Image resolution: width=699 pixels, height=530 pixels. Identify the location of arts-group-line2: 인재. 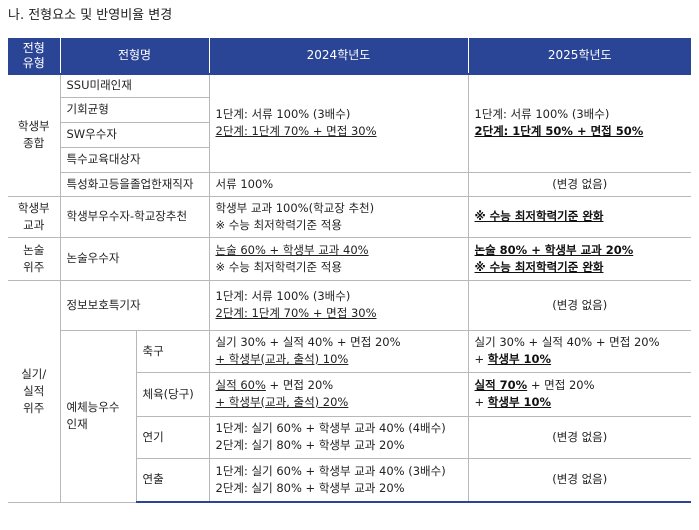
(77, 424).